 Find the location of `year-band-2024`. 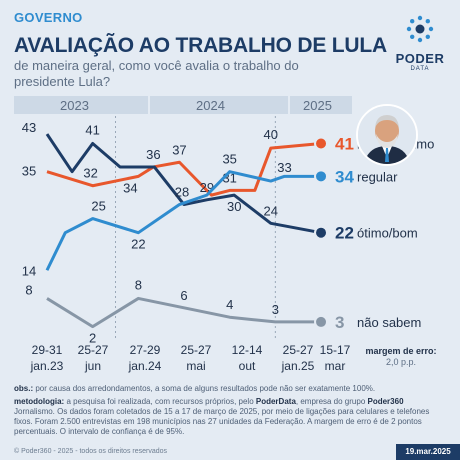

year-band-2024 is located at coordinates (219, 105).